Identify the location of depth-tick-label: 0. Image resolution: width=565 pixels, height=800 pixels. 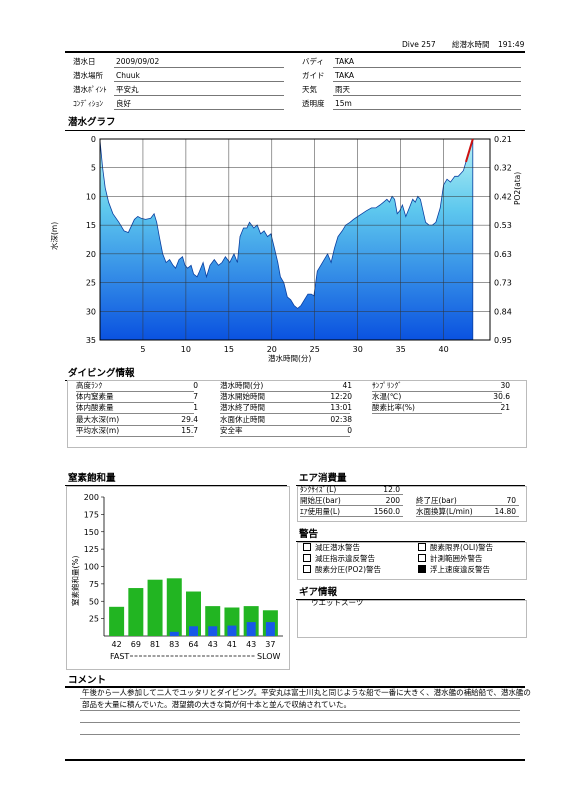
(93, 139).